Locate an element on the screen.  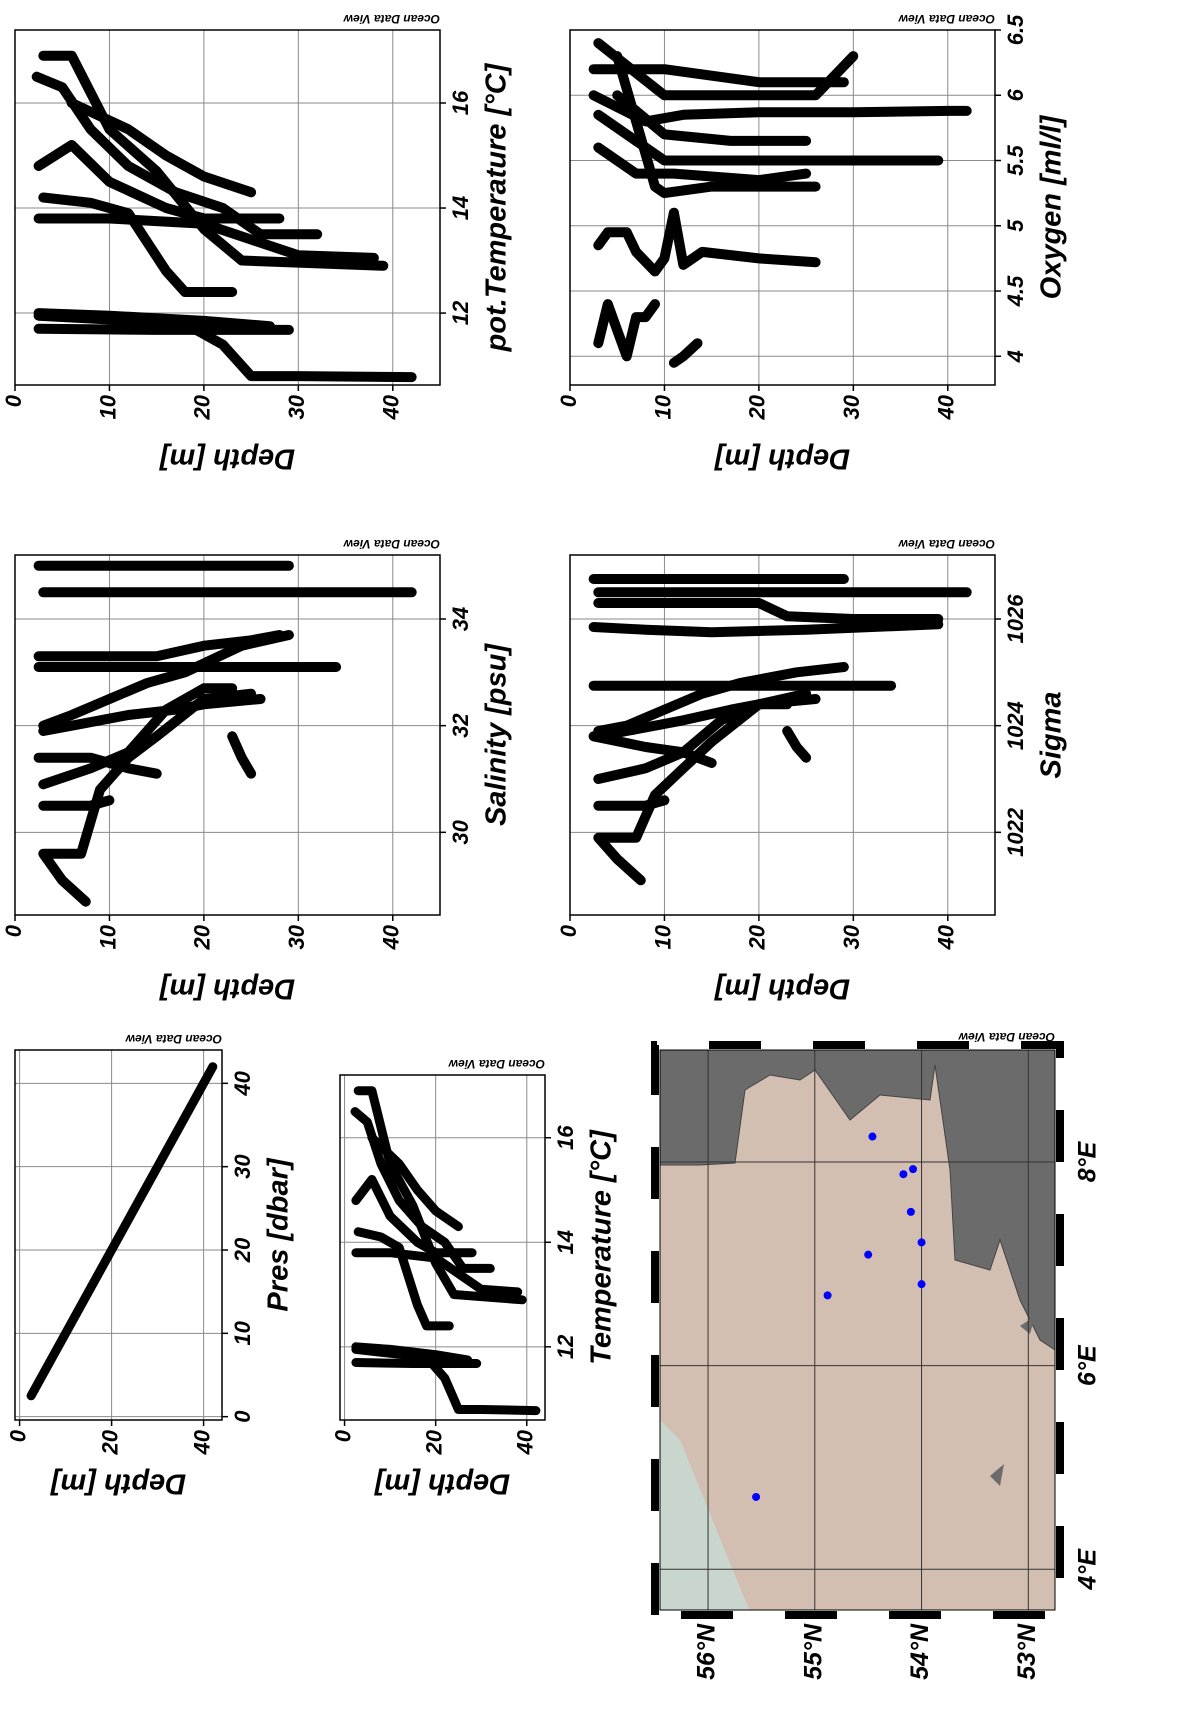
lat-tick-label: 53°N is located at coordinates (1027, 1651).